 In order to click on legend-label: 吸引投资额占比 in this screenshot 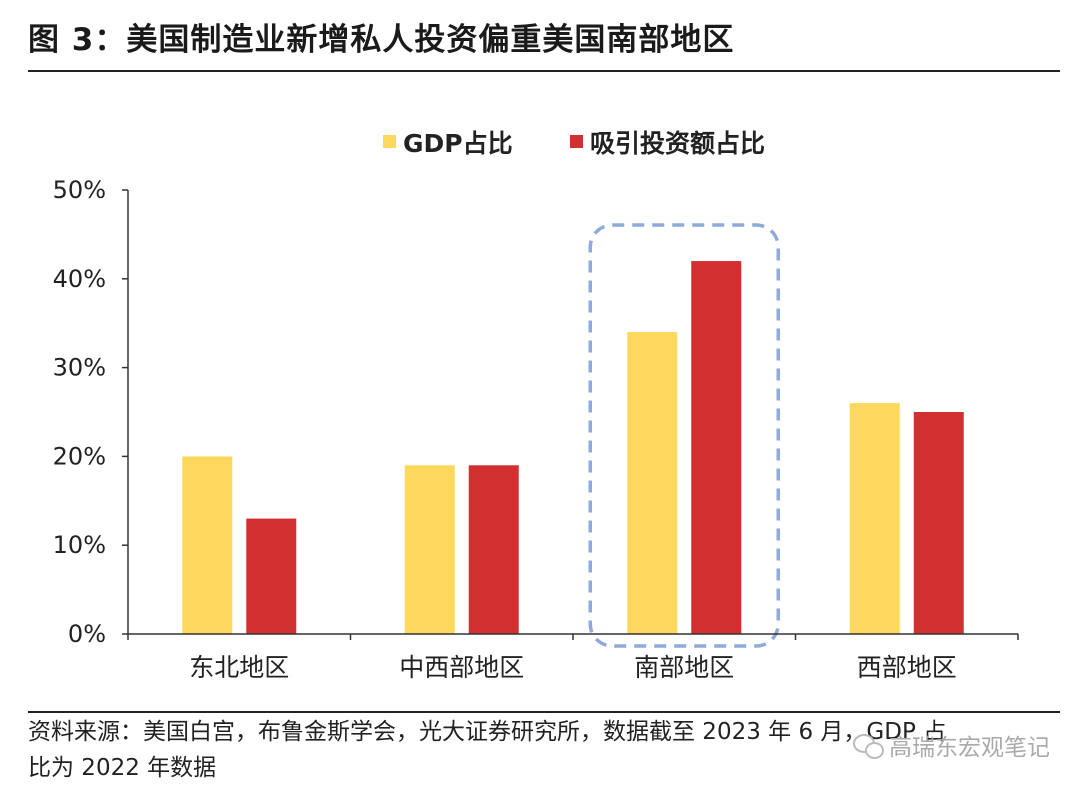, I will do `click(677, 143)`.